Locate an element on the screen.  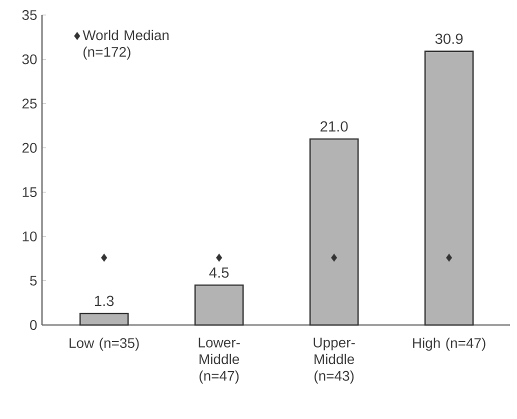
data-label: 30.9 is located at coordinates (449, 39).